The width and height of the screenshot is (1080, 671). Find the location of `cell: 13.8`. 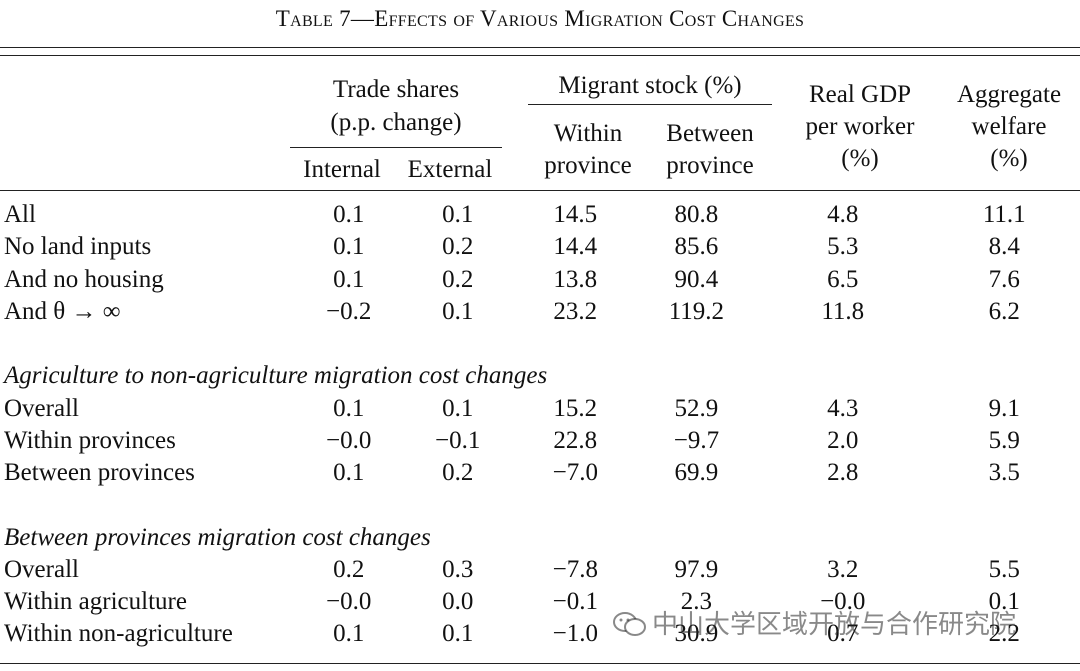

cell: 13.8 is located at coordinates (575, 279).